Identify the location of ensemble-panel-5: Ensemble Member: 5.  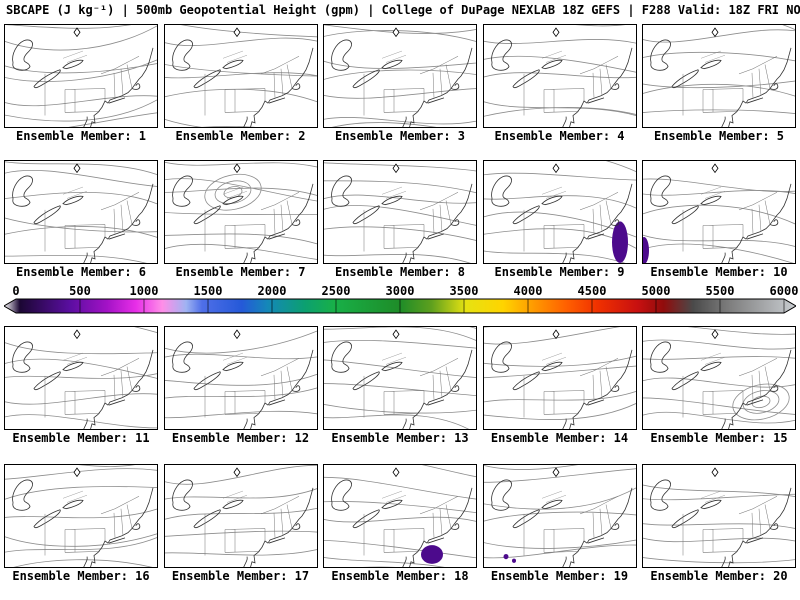
(719, 84).